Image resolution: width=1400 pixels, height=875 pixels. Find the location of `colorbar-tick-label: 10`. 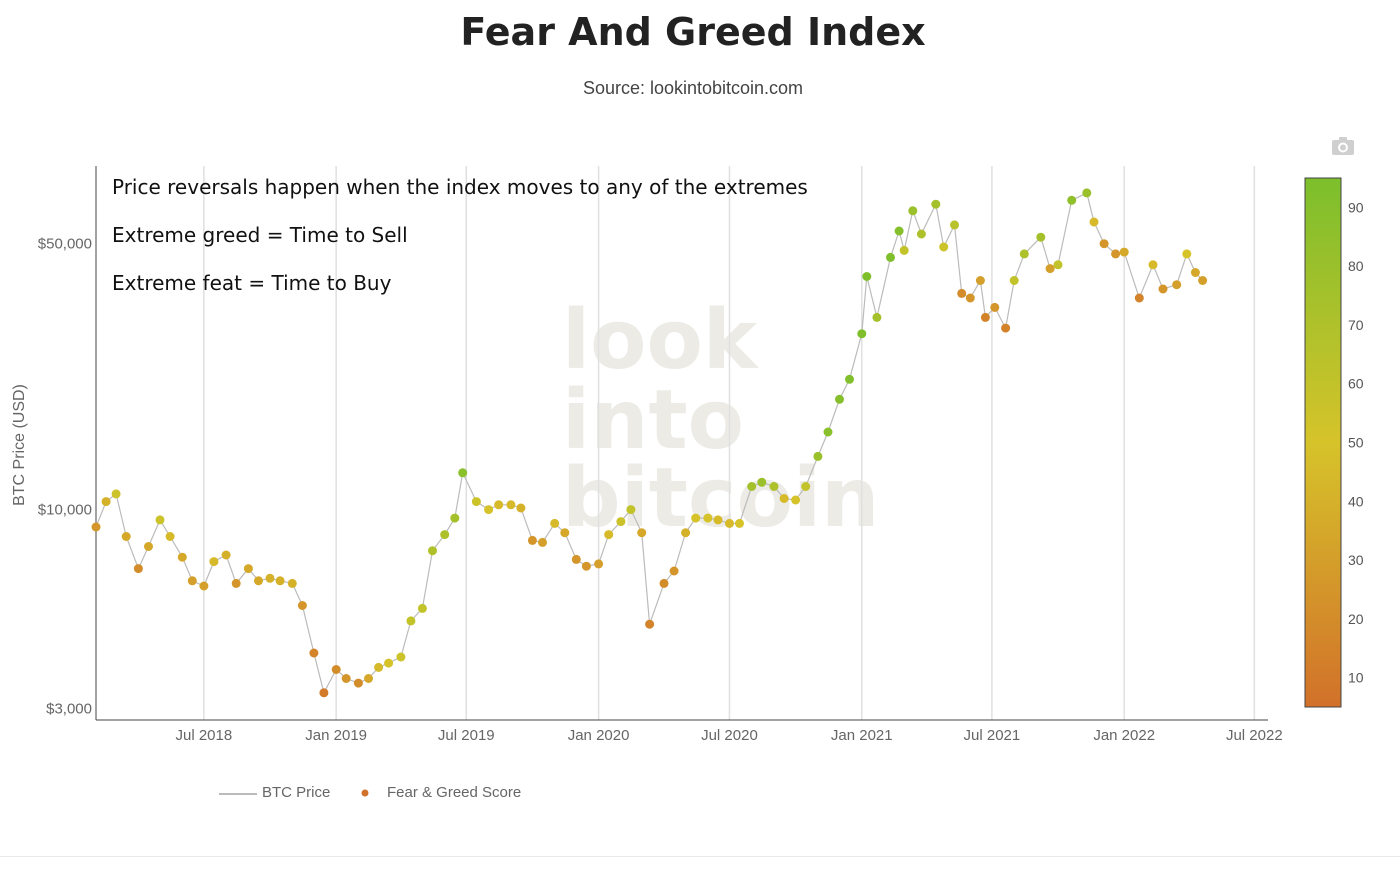

colorbar-tick-label: 10 is located at coordinates (1356, 678).